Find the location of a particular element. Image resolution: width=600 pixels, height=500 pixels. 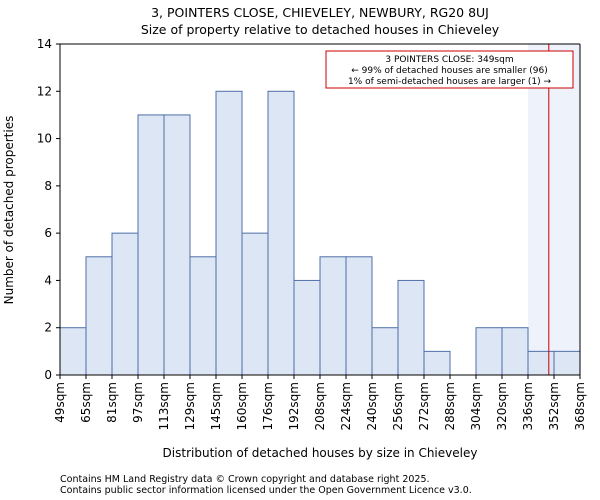

x-tick-label: 65sqm is located at coordinates (86, 402).